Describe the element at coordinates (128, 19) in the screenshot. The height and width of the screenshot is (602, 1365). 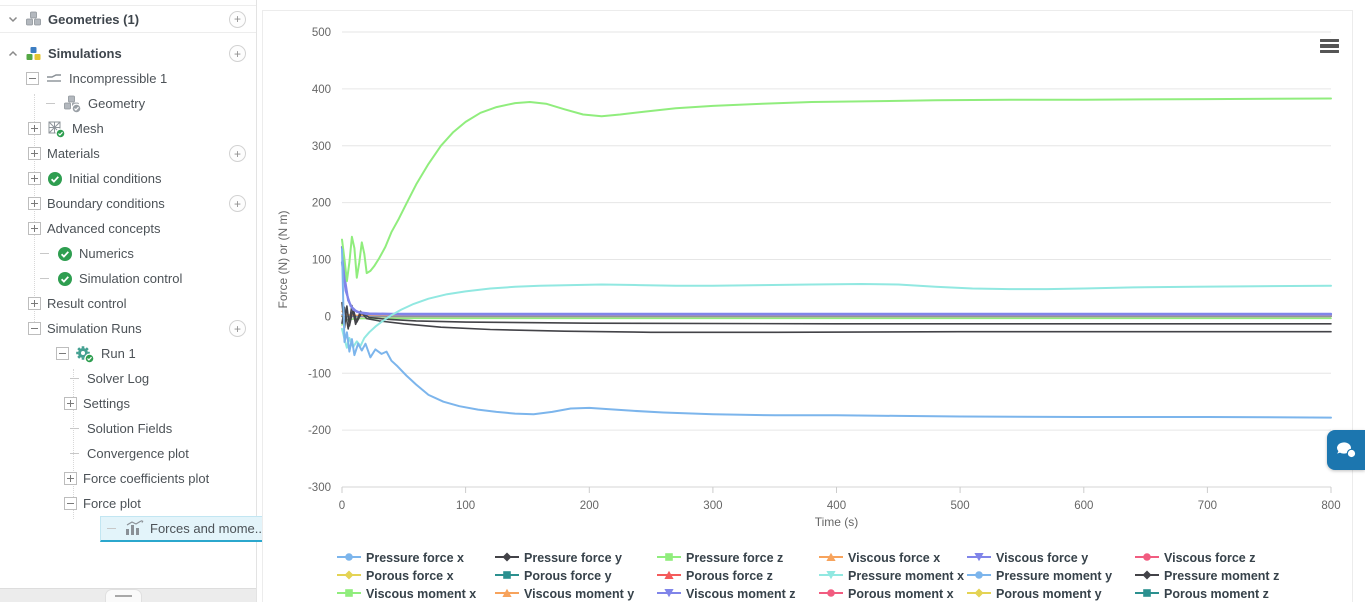
I see `tree-item-geometries-1: Geometries (1) +` at that location.